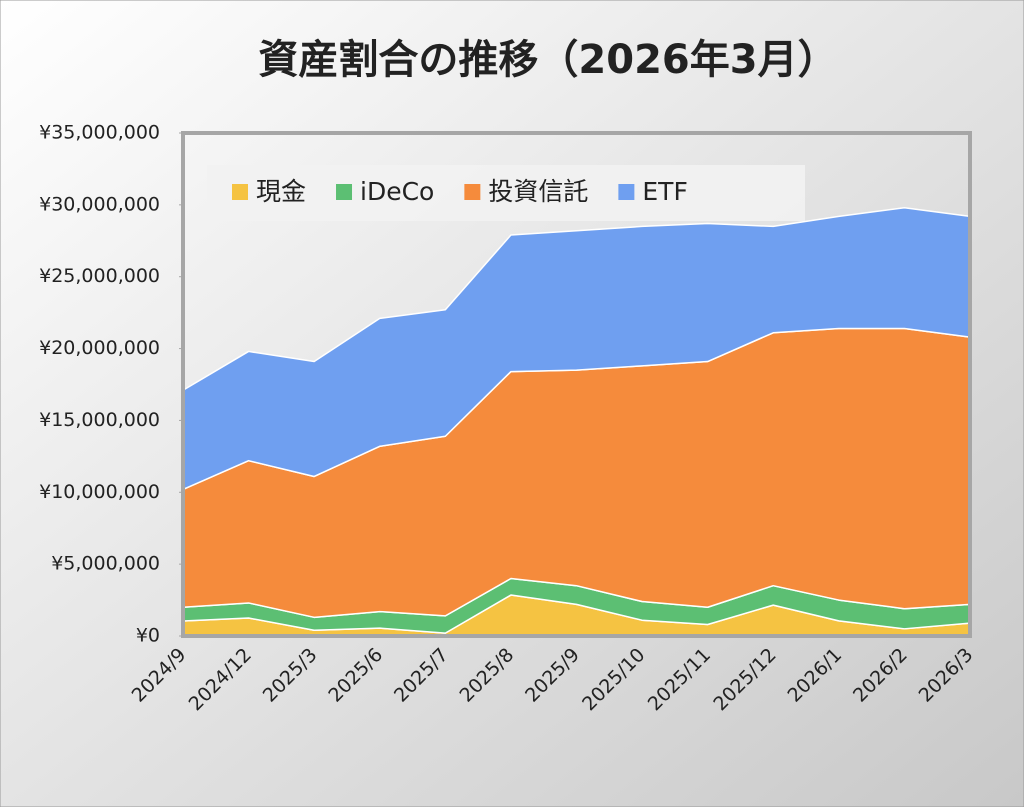  Describe the element at coordinates (148, 636) in the screenshot. I see `y-tick-label: ¥0` at that location.